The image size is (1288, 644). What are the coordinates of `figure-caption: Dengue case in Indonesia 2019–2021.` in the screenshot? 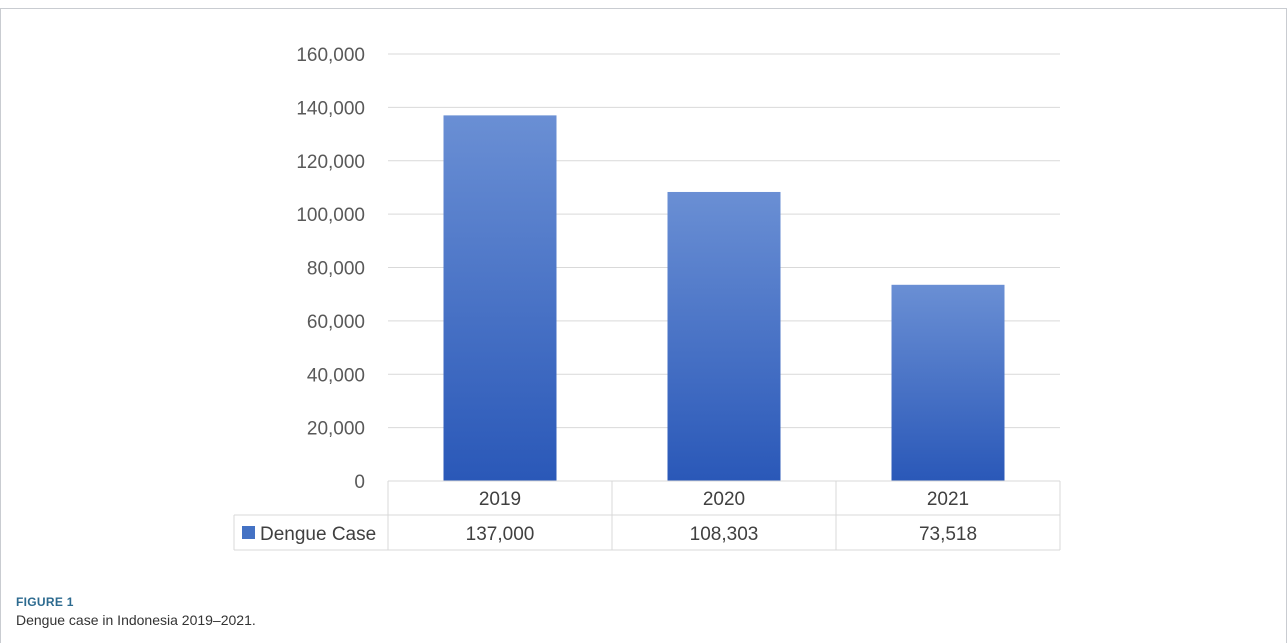 It's located at (136, 620).